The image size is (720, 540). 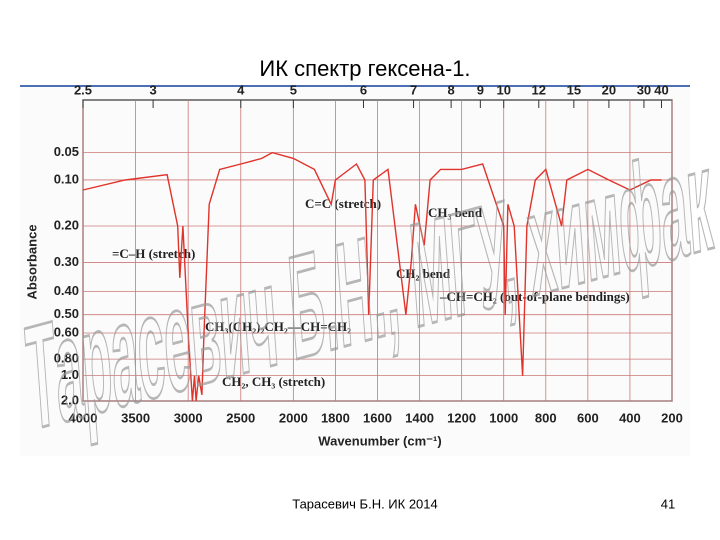 I want to click on annotation: CH₃(CH₂)₂CH₂—CH=CH₂, so click(x=278, y=326).